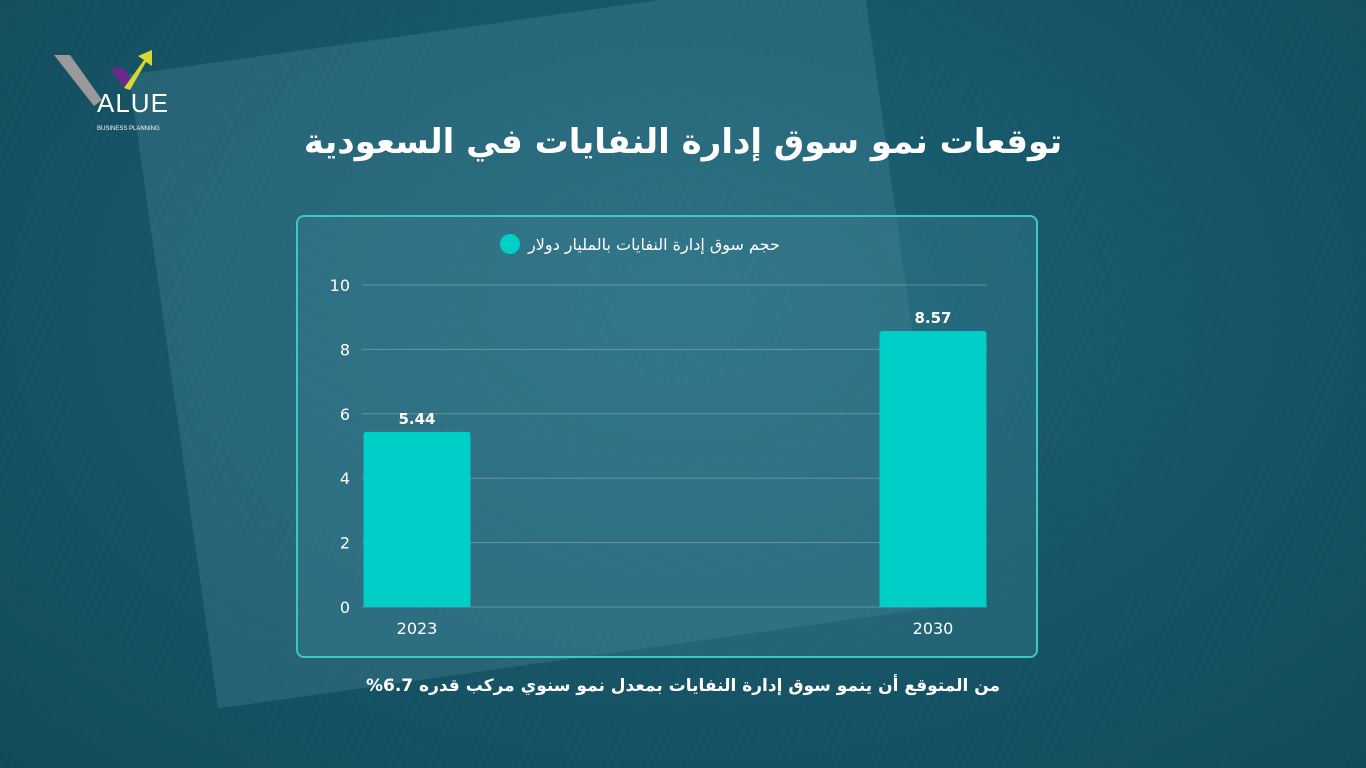 Image resolution: width=1366 pixels, height=768 pixels. Describe the element at coordinates (345, 349) in the screenshot. I see `y-tick-label: 8` at that location.